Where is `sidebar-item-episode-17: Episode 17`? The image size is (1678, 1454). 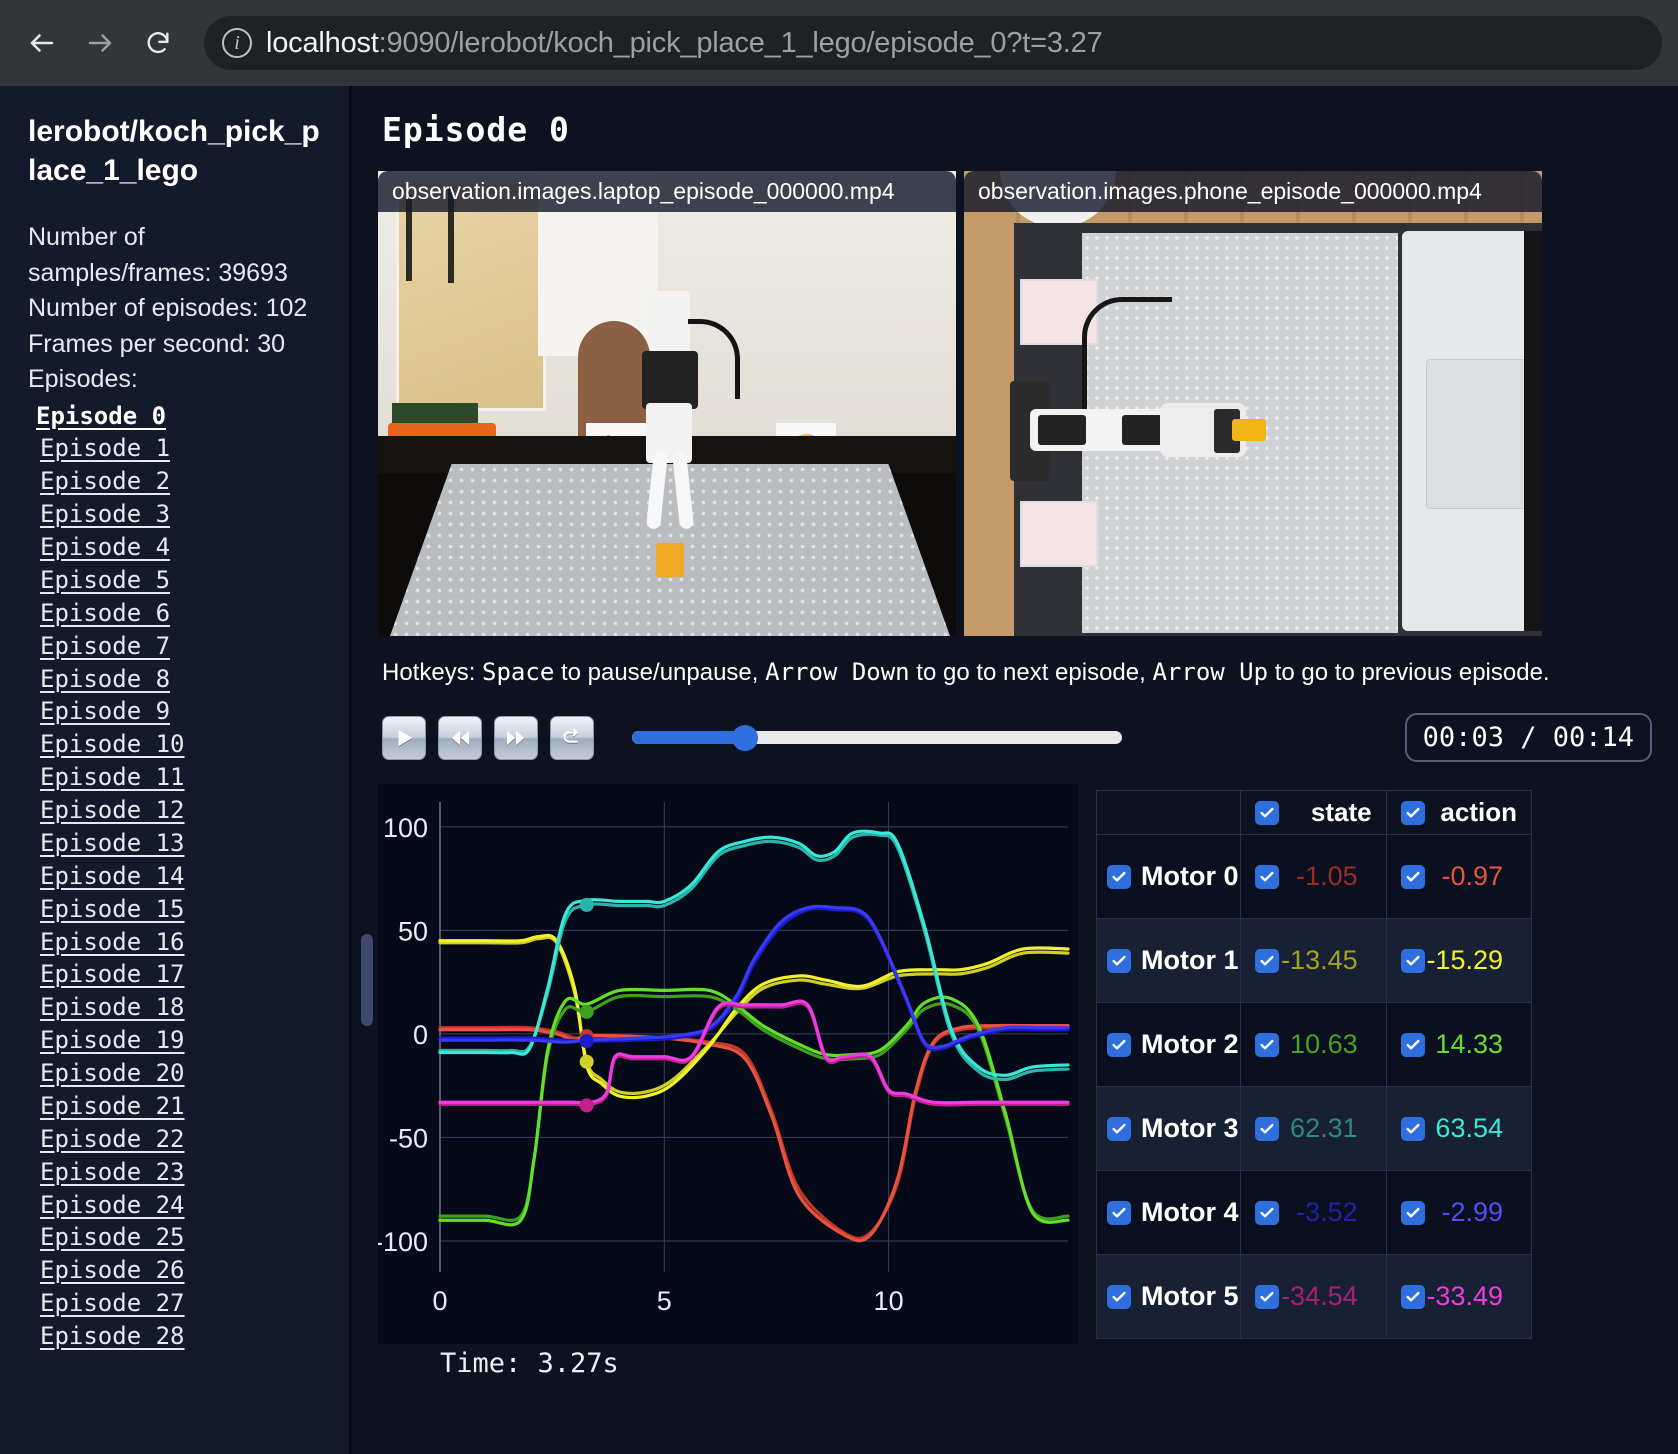 sidebar-item-episode-17: Episode 17 is located at coordinates (112, 974).